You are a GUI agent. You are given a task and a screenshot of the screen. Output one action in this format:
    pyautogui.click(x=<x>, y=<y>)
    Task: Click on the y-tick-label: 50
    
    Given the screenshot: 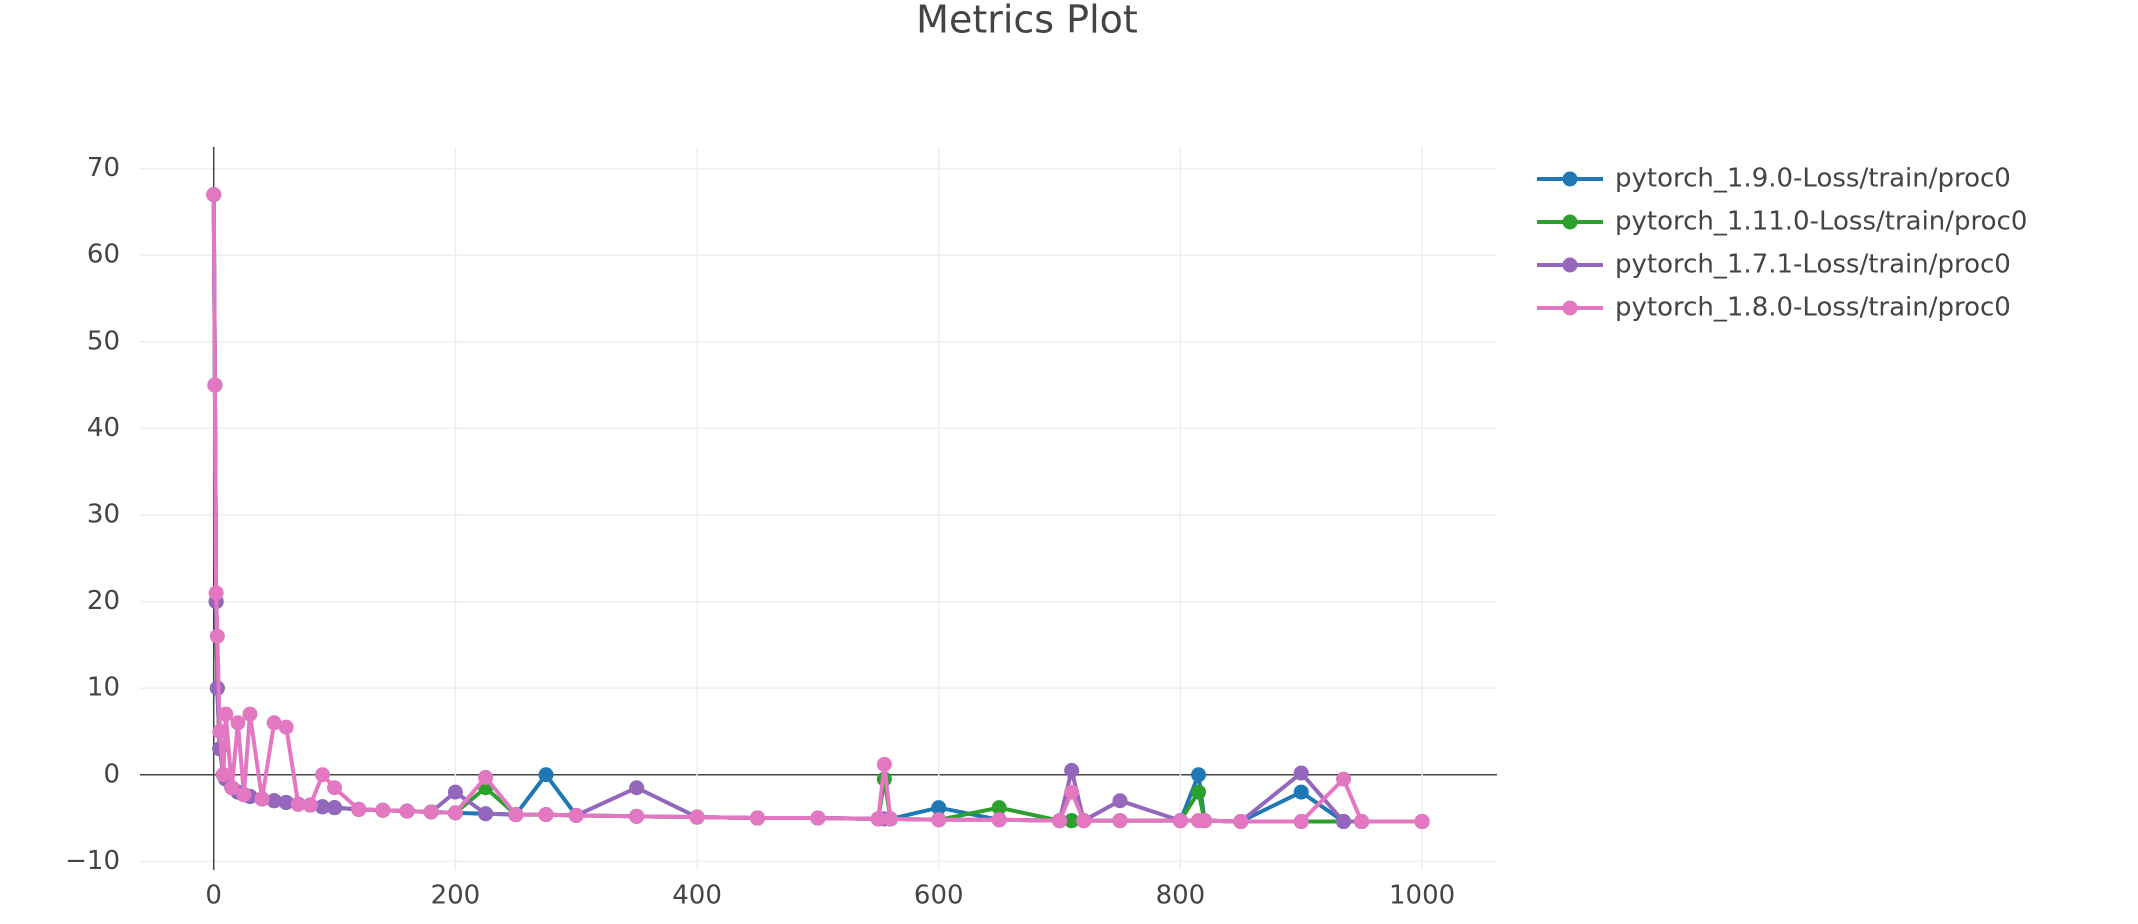 What is the action you would take?
    pyautogui.click(x=103, y=341)
    